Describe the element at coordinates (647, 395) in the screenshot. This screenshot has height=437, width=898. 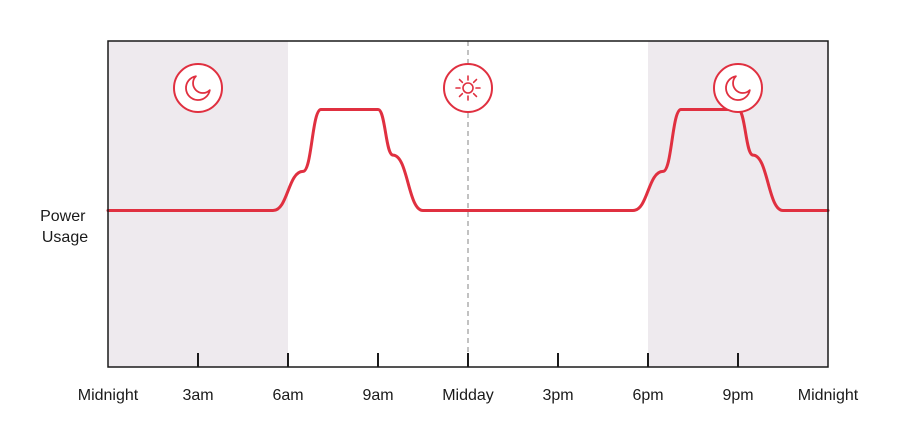
I see `x-tick-label-6: 6pm` at that location.